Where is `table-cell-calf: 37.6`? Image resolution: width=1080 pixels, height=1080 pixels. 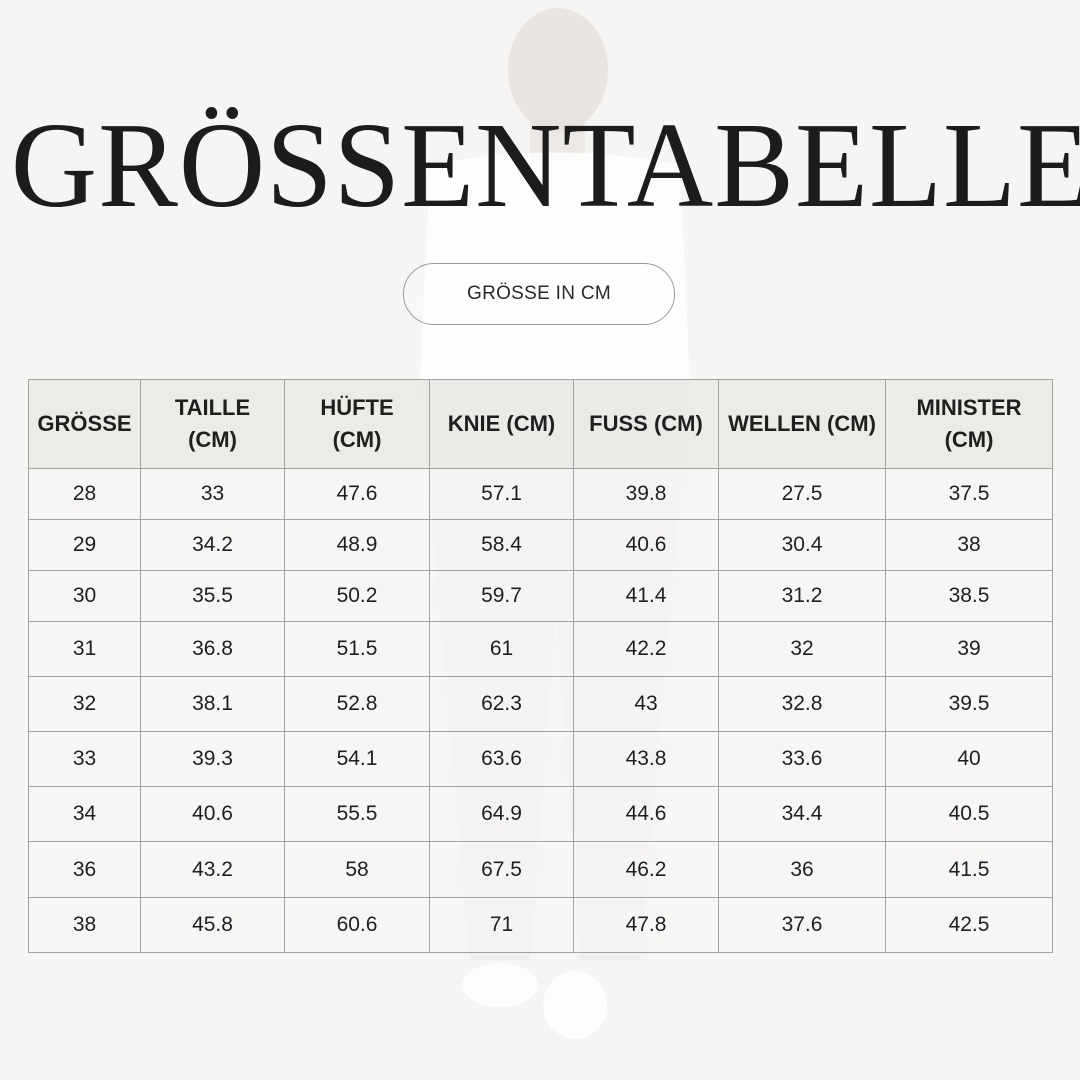
table-cell-calf: 37.6 is located at coordinates (802, 925).